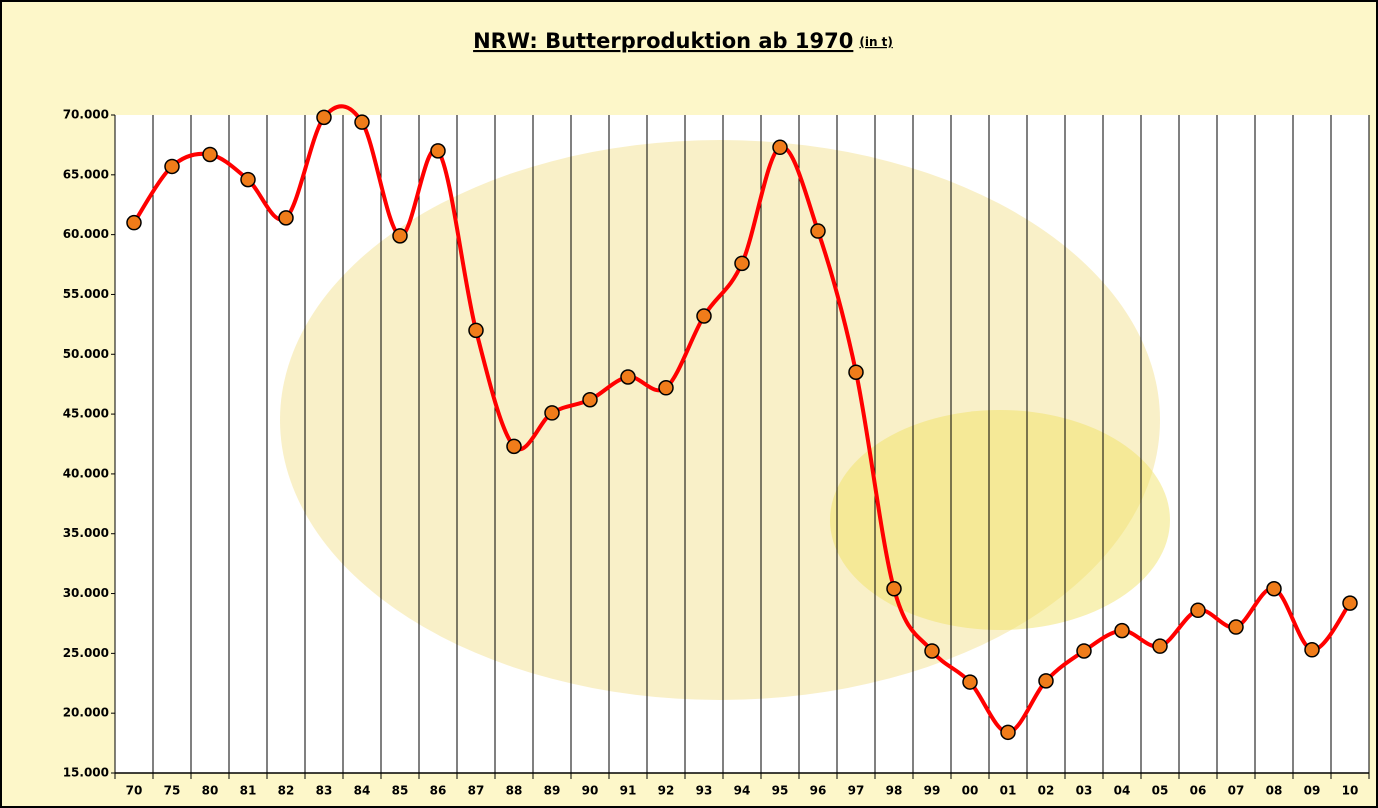 The width and height of the screenshot is (1378, 808). I want to click on y-tick-label: 65.000, so click(86, 174).